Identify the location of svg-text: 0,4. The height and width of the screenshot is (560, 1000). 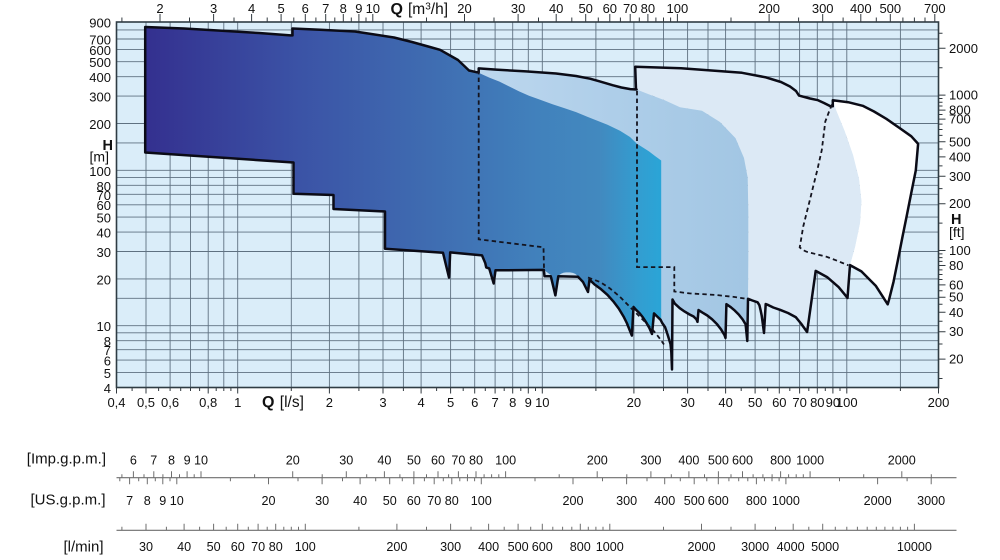
(116, 402).